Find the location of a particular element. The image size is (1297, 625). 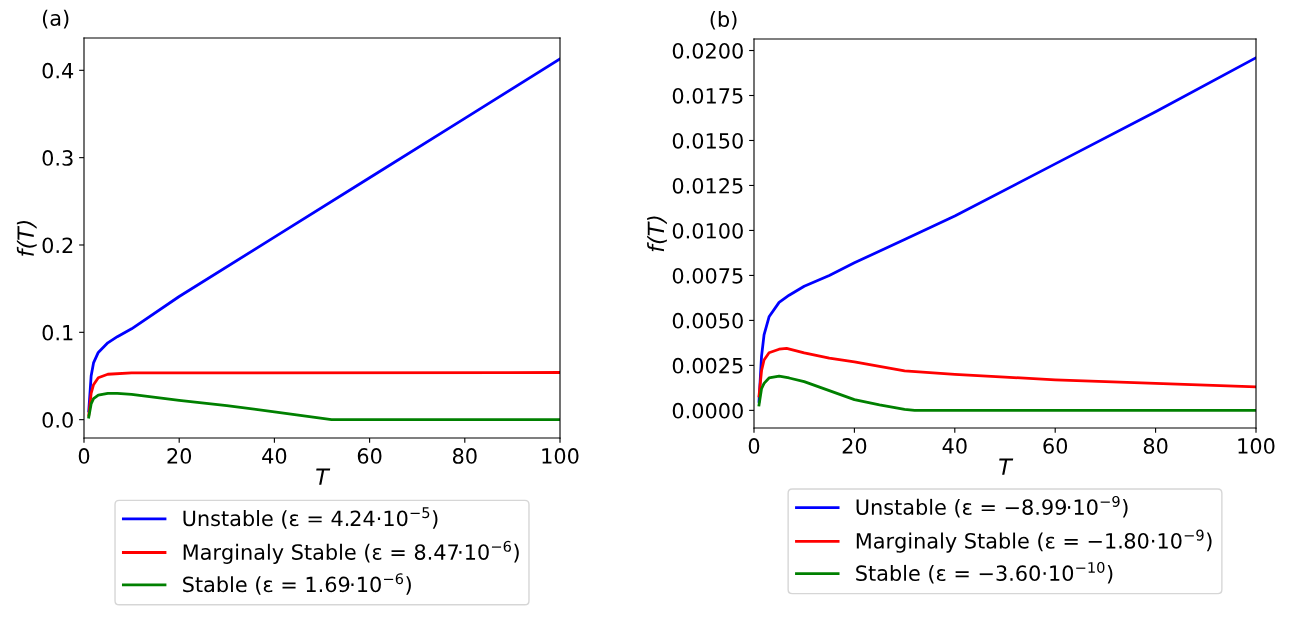

y-tick-label: 0.0125 is located at coordinates (707, 185).